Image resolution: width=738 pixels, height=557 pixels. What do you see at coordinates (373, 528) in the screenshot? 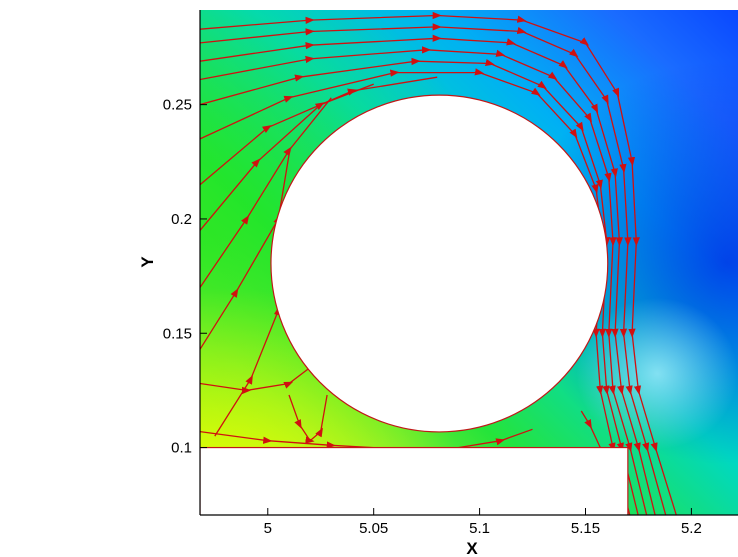
I see `x-tick-label: 5.05` at bounding box center [373, 528].